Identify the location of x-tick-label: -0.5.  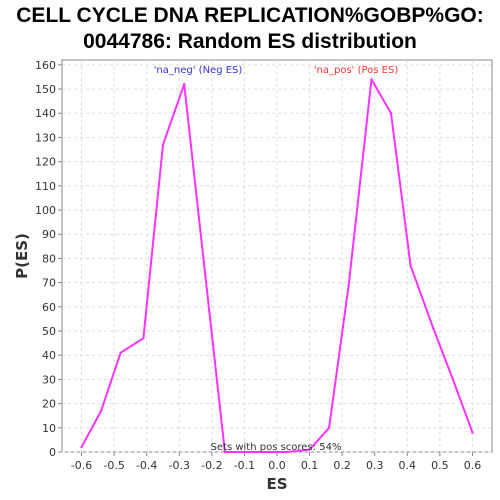
(113, 465).